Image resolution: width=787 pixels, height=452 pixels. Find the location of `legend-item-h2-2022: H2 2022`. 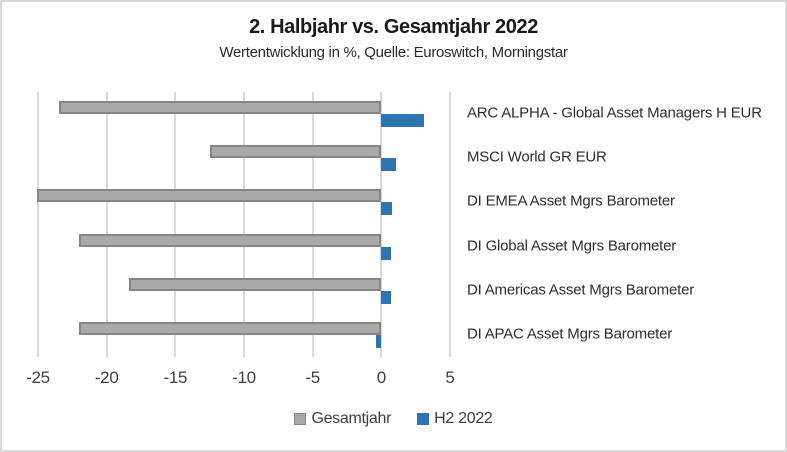

legend-item-h2-2022: H2 2022 is located at coordinates (455, 419).